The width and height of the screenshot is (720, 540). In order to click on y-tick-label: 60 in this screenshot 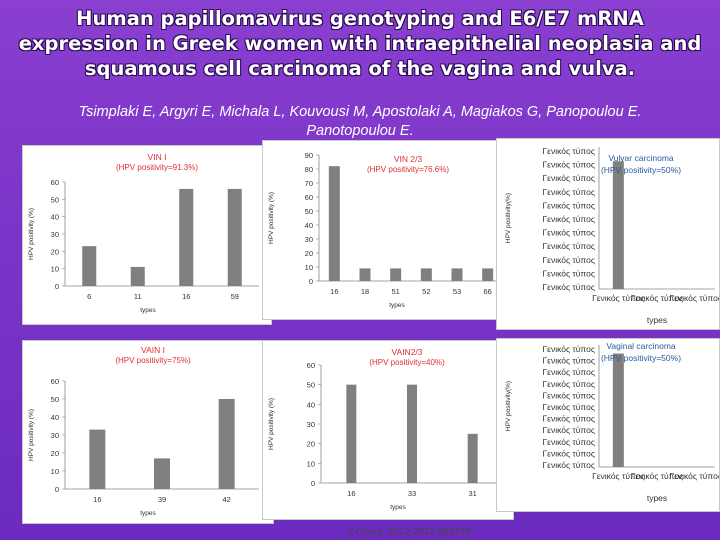, I will do `click(309, 197)`.